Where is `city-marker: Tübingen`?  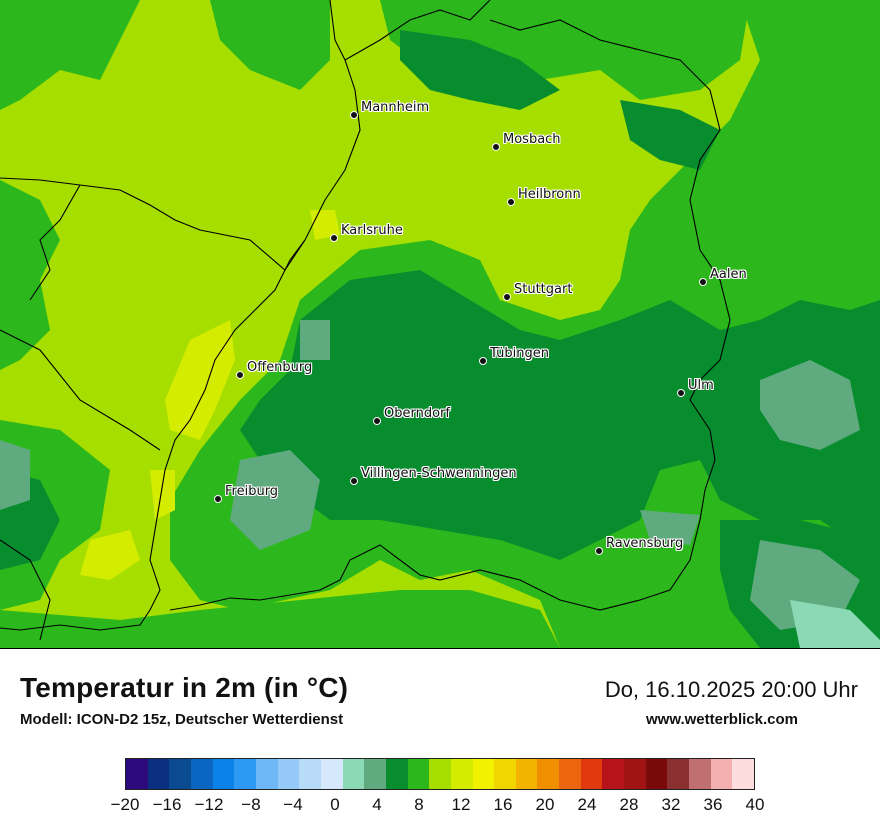
city-marker: Tübingen is located at coordinates (514, 358).